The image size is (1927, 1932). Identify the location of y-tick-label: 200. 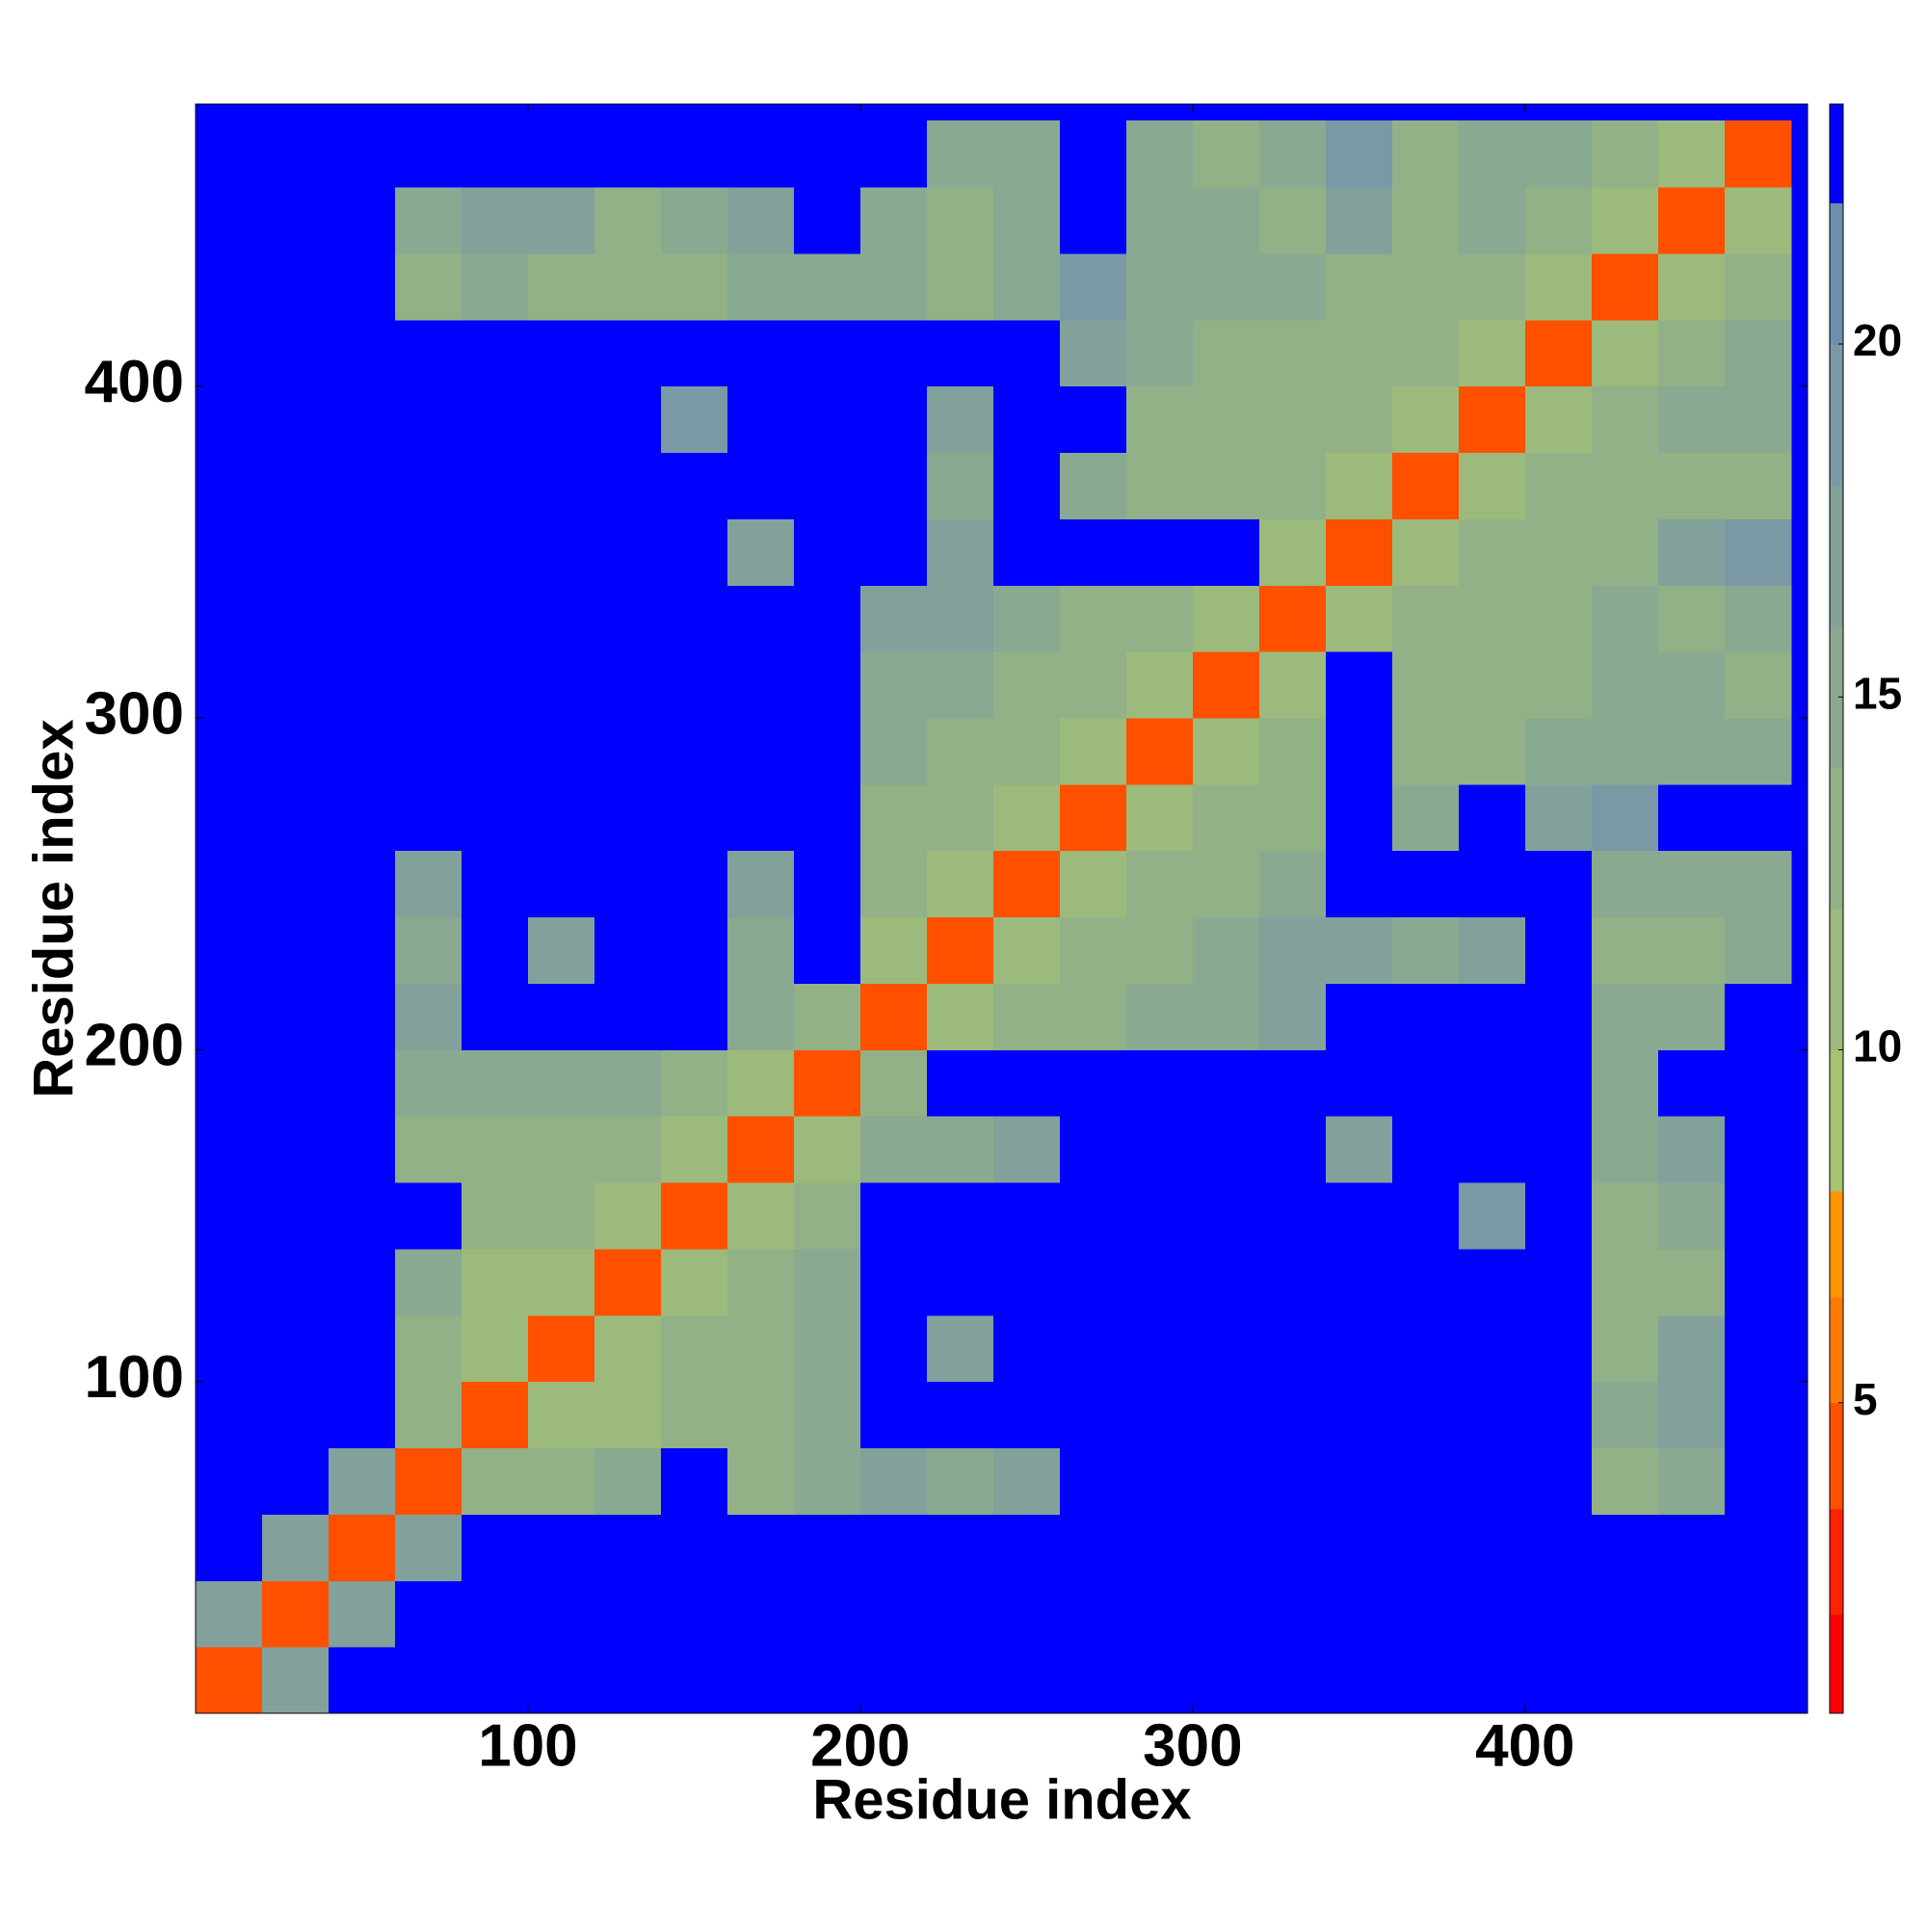
(134, 1046).